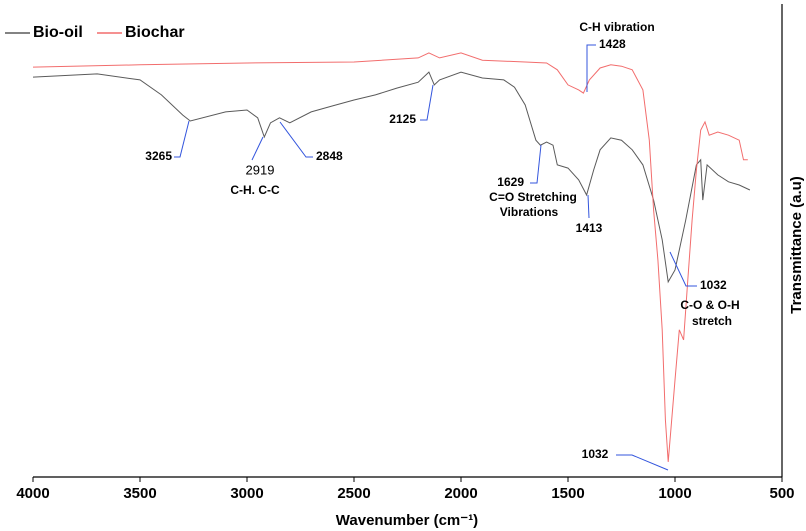  What do you see at coordinates (533, 197) in the screenshot?
I see `annotation: C=O Stretching` at bounding box center [533, 197].